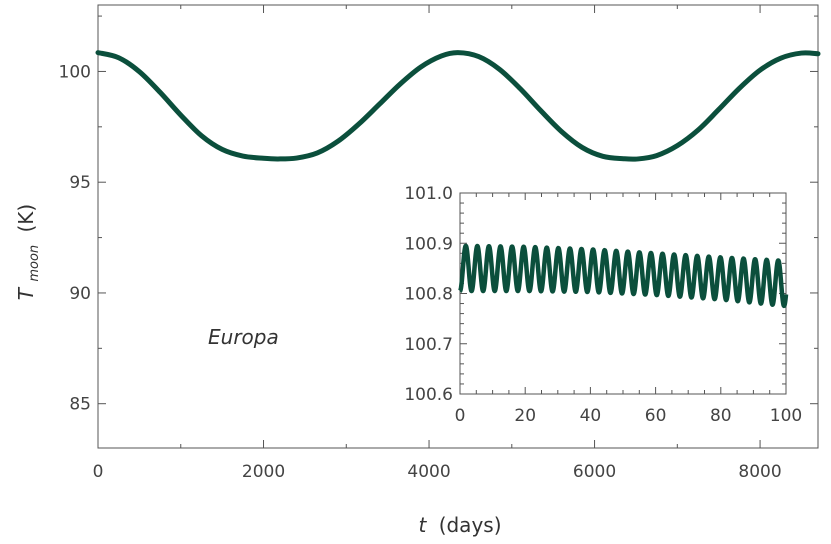 This screenshot has width=831, height=544. Describe the element at coordinates (263, 472) in the screenshot. I see `x-tick-label: 2000` at that location.